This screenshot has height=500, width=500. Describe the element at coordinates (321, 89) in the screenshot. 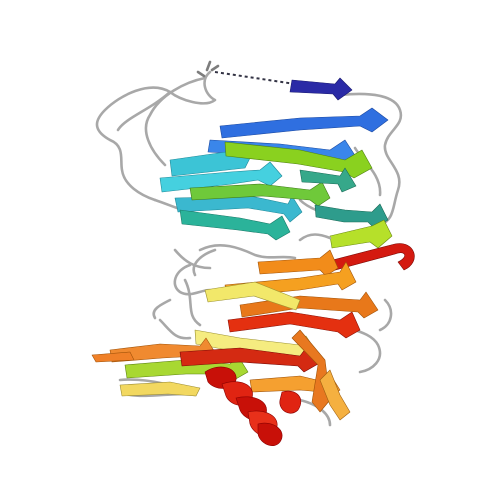

I see `strand-n-terminal` at that location.